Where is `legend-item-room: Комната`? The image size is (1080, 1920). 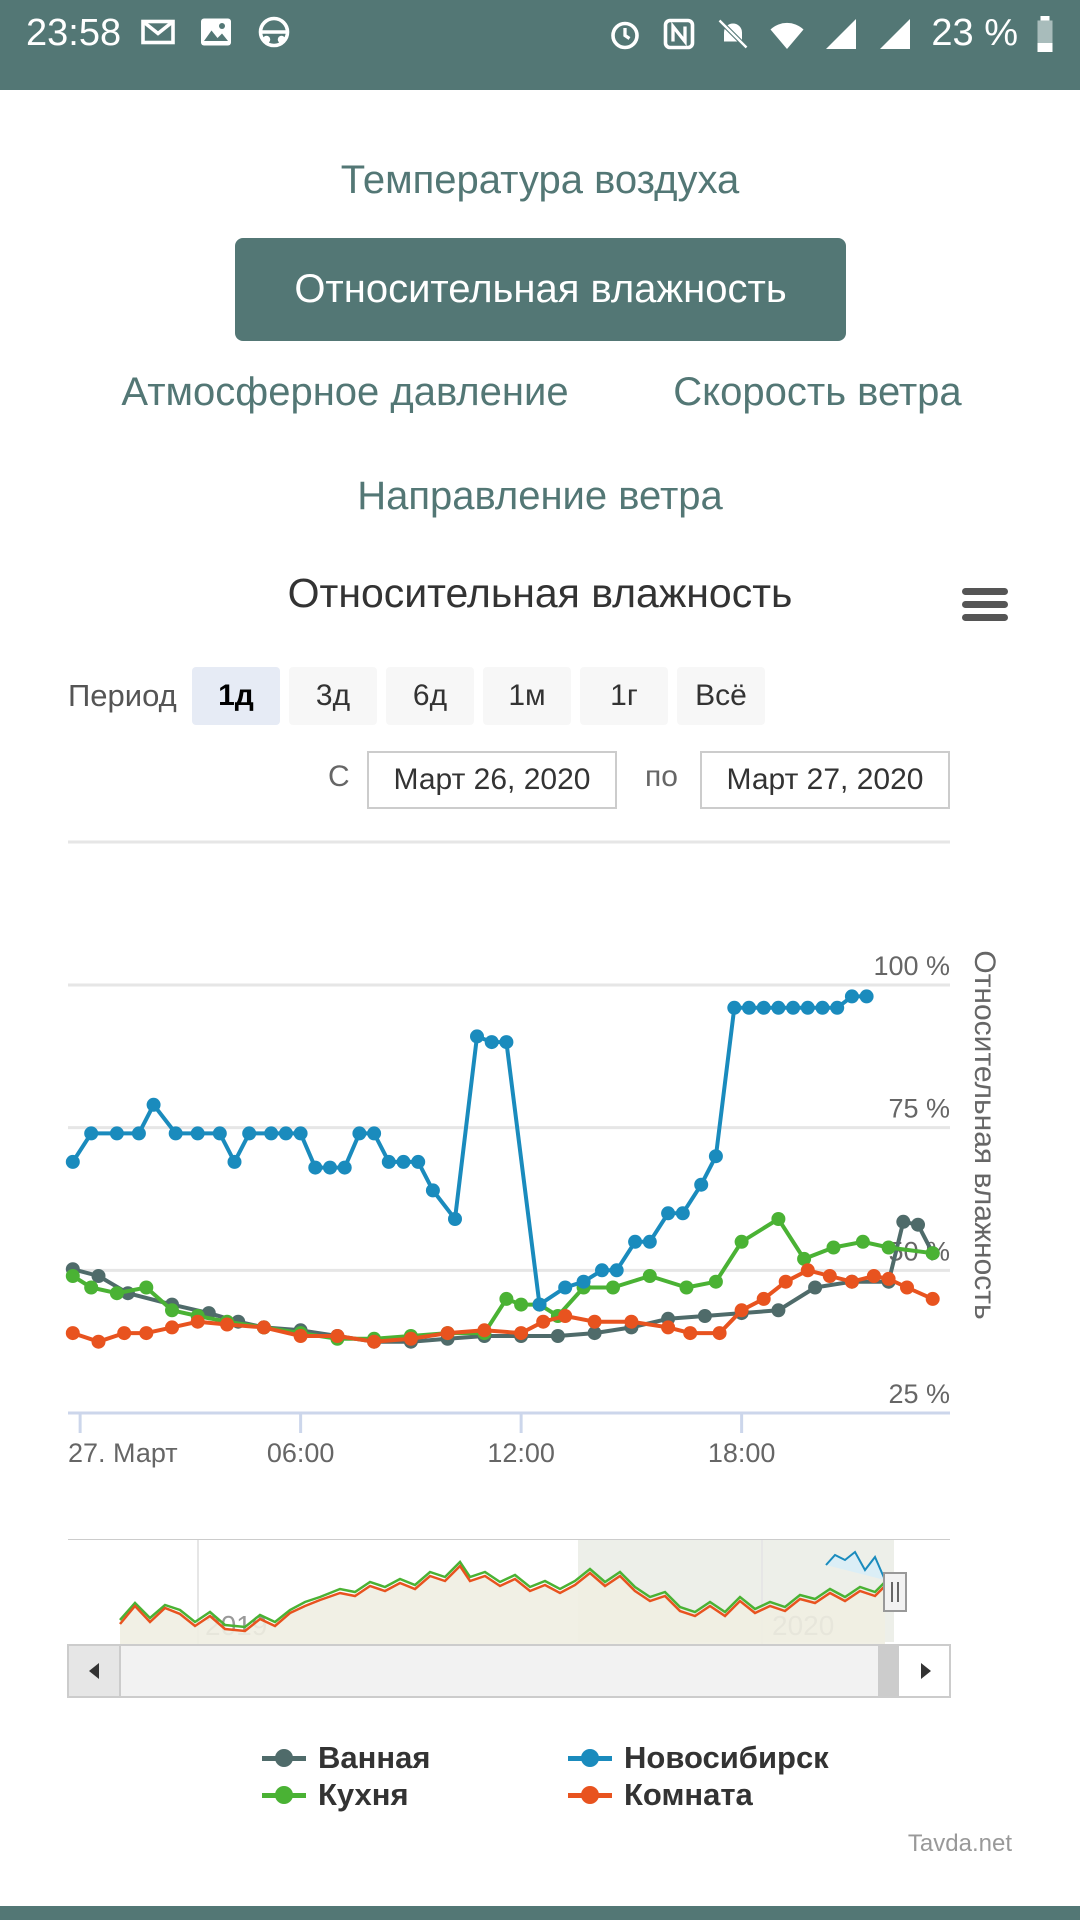
legend-item-room: Комната is located at coordinates (660, 1795).